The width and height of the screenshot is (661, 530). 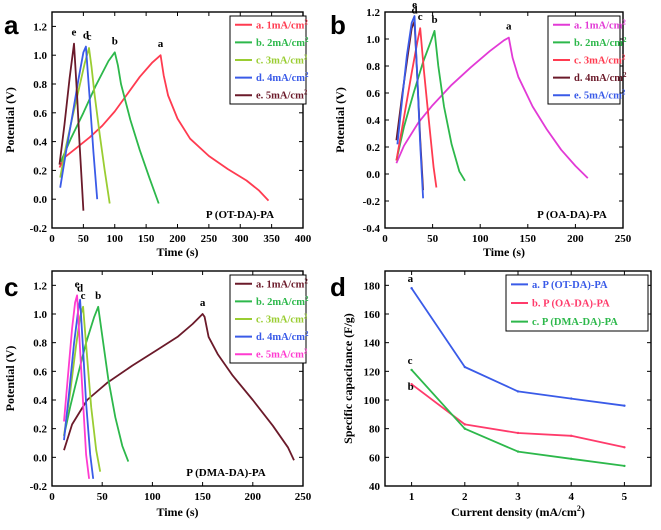 What do you see at coordinates (410, 361) in the screenshot?
I see `series-start-label: c` at bounding box center [410, 361].